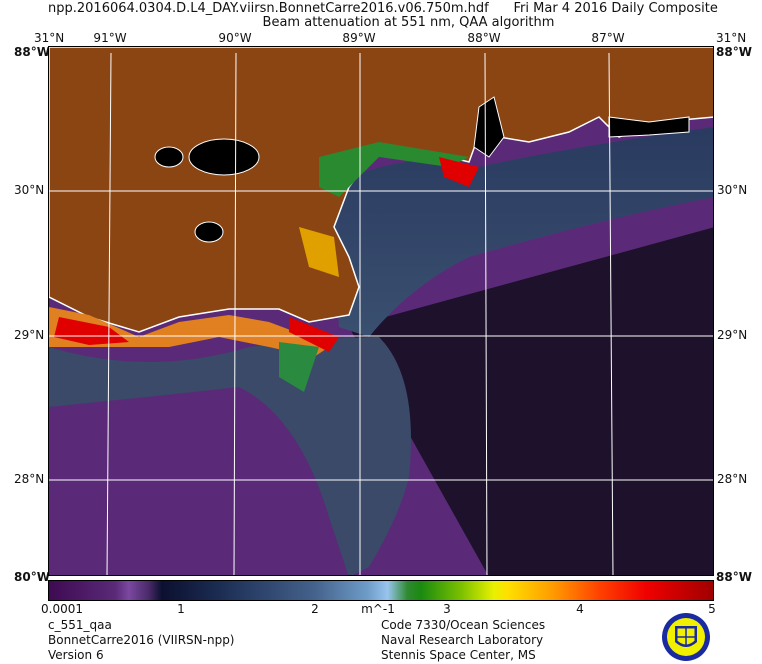  I want to click on colorbar-units: m^-1, so click(378, 609).